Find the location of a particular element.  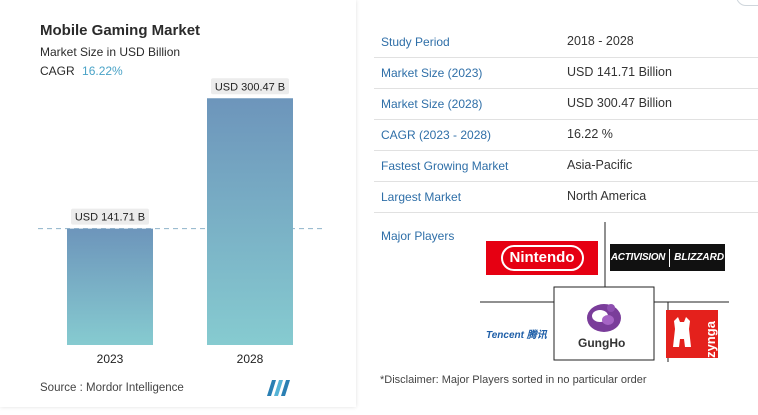

summary-row-study-period: Study Period 2018 - 2028 is located at coordinates (566, 42).